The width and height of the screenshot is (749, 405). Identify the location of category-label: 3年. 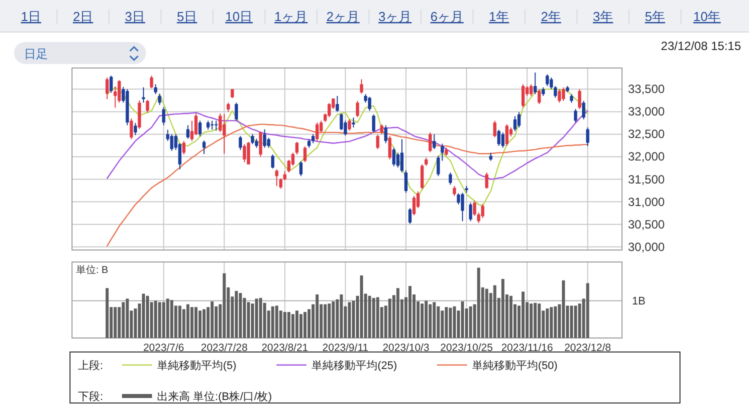
(603, 16).